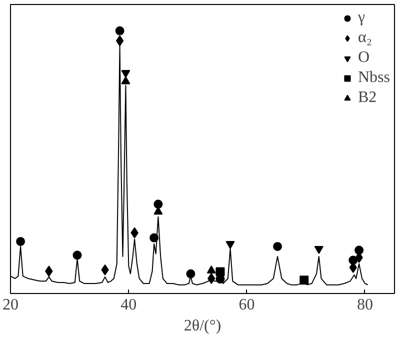  What do you see at coordinates (365, 38) in the screenshot?
I see `legend-label: α₂` at bounding box center [365, 38].